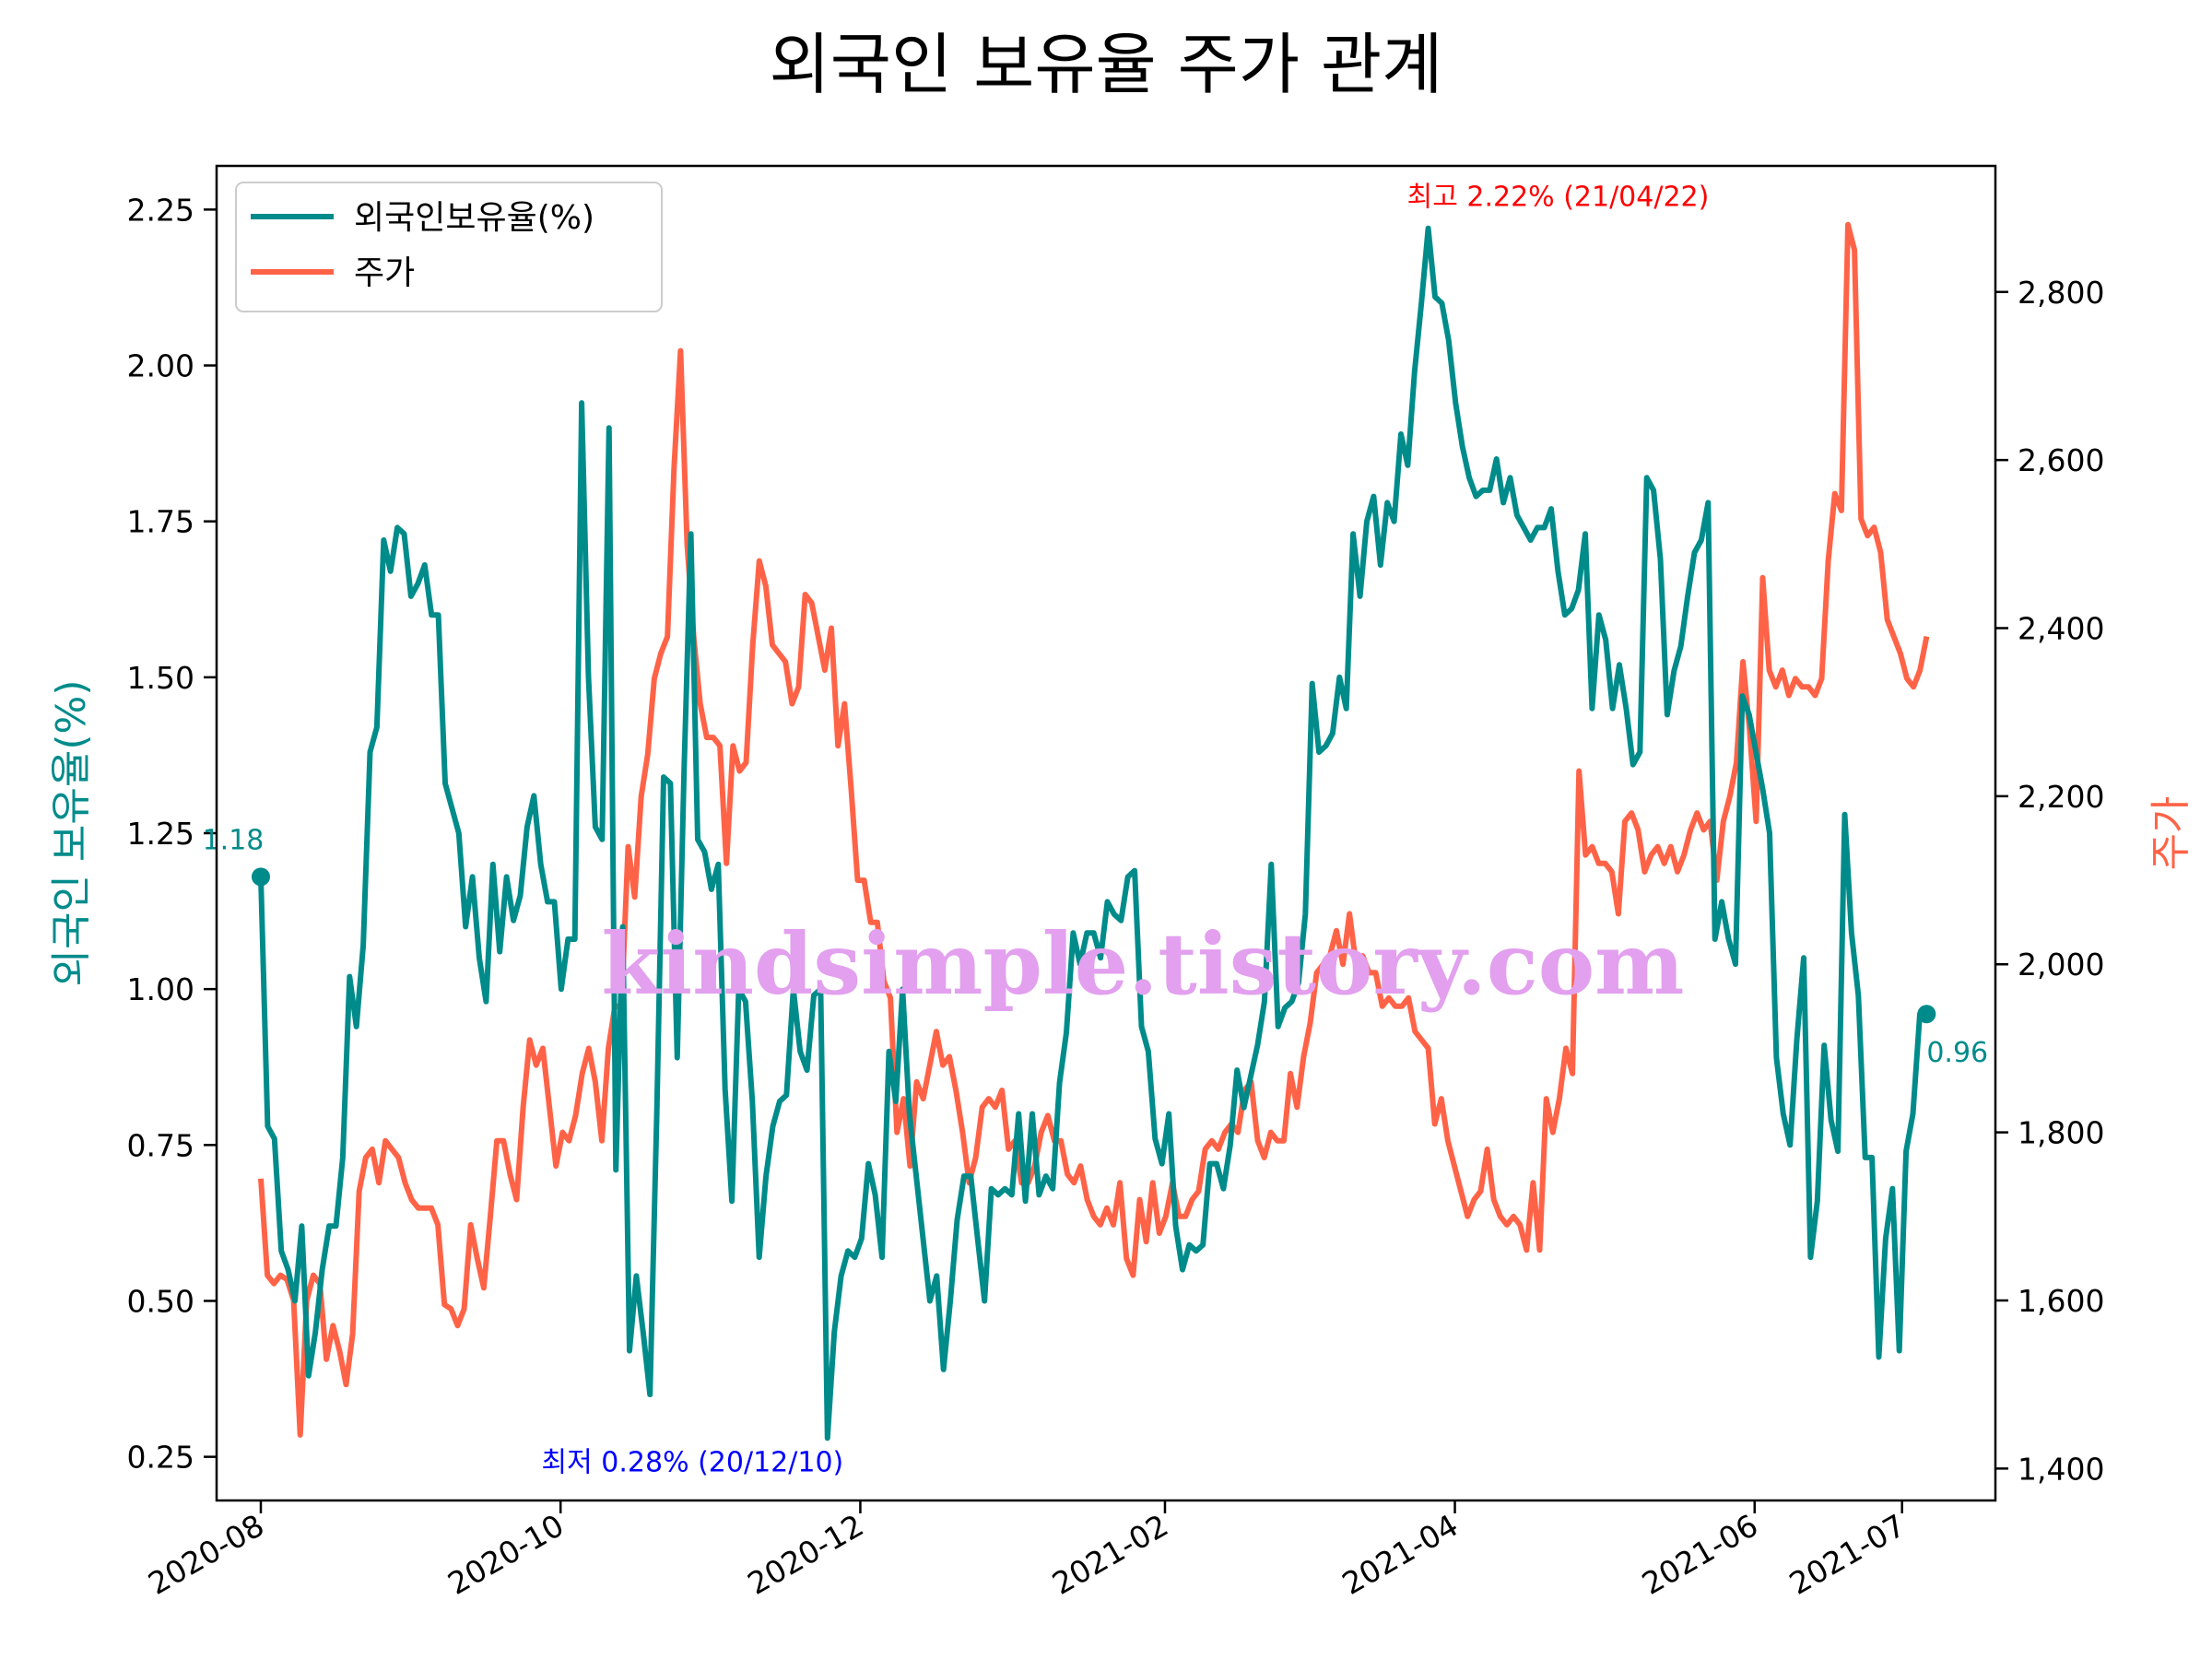  Describe the element at coordinates (1926, 1014) in the screenshot. I see `end-point-marker` at that location.